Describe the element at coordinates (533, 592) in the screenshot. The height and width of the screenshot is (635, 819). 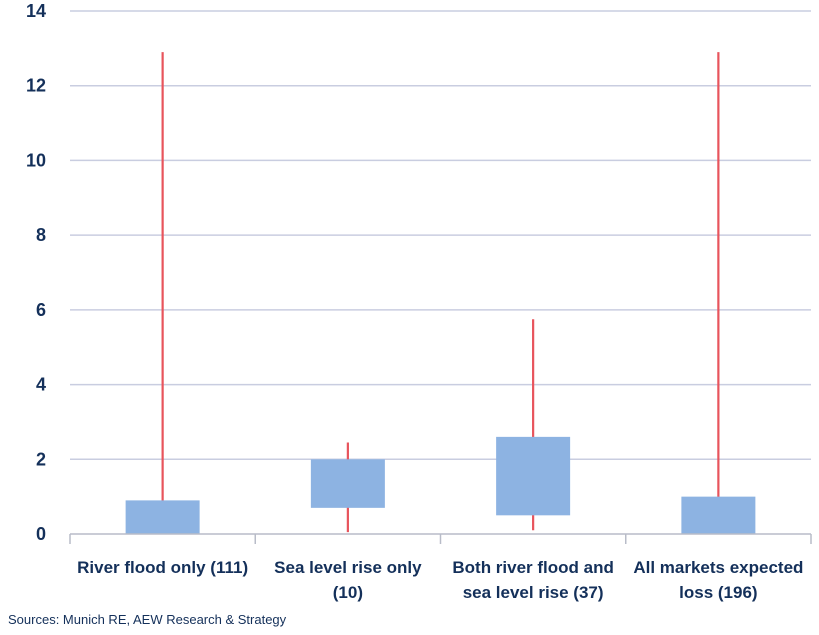
I see `x-category-label: sea level rise (37)` at that location.